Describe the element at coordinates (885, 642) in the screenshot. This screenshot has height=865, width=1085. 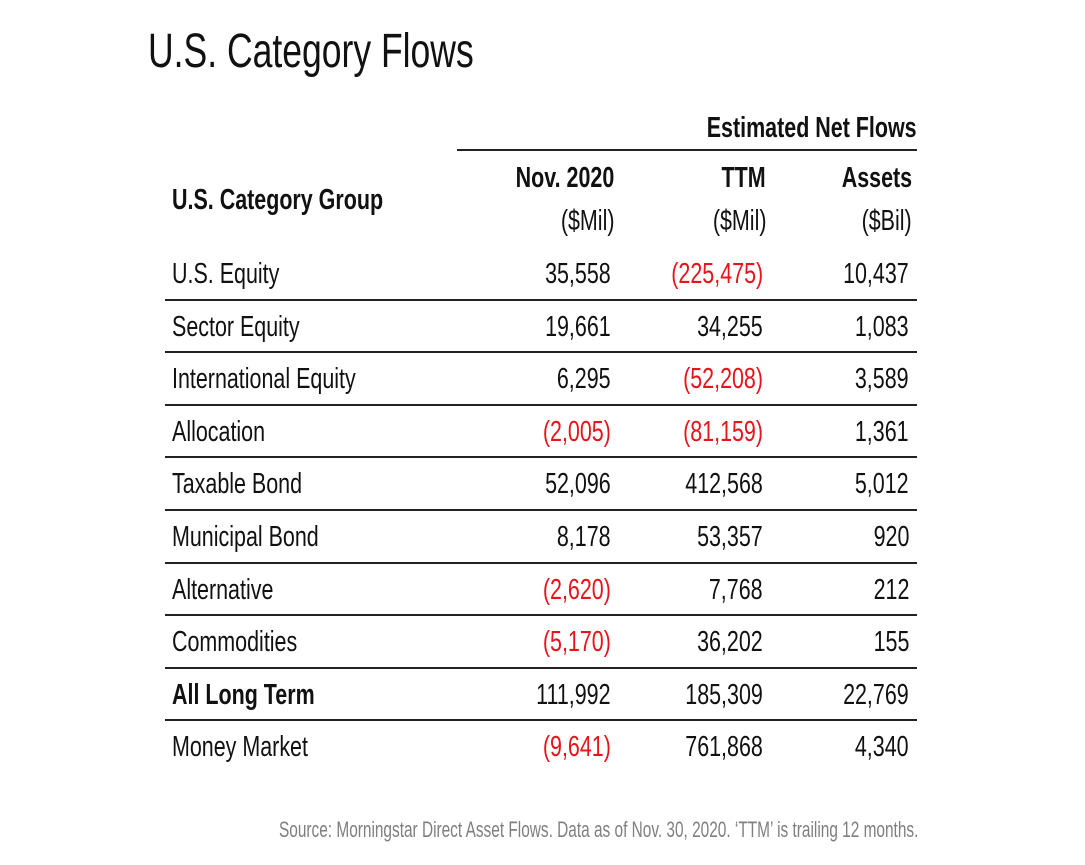
I see `assets-cell: 155` at that location.